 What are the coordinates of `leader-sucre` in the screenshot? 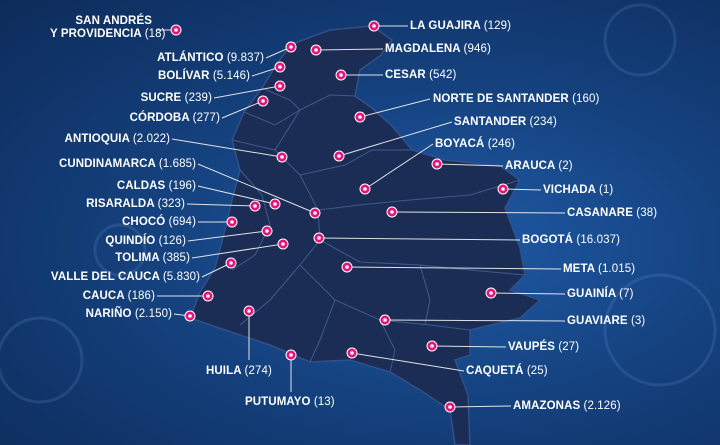 It's located at (247, 92).